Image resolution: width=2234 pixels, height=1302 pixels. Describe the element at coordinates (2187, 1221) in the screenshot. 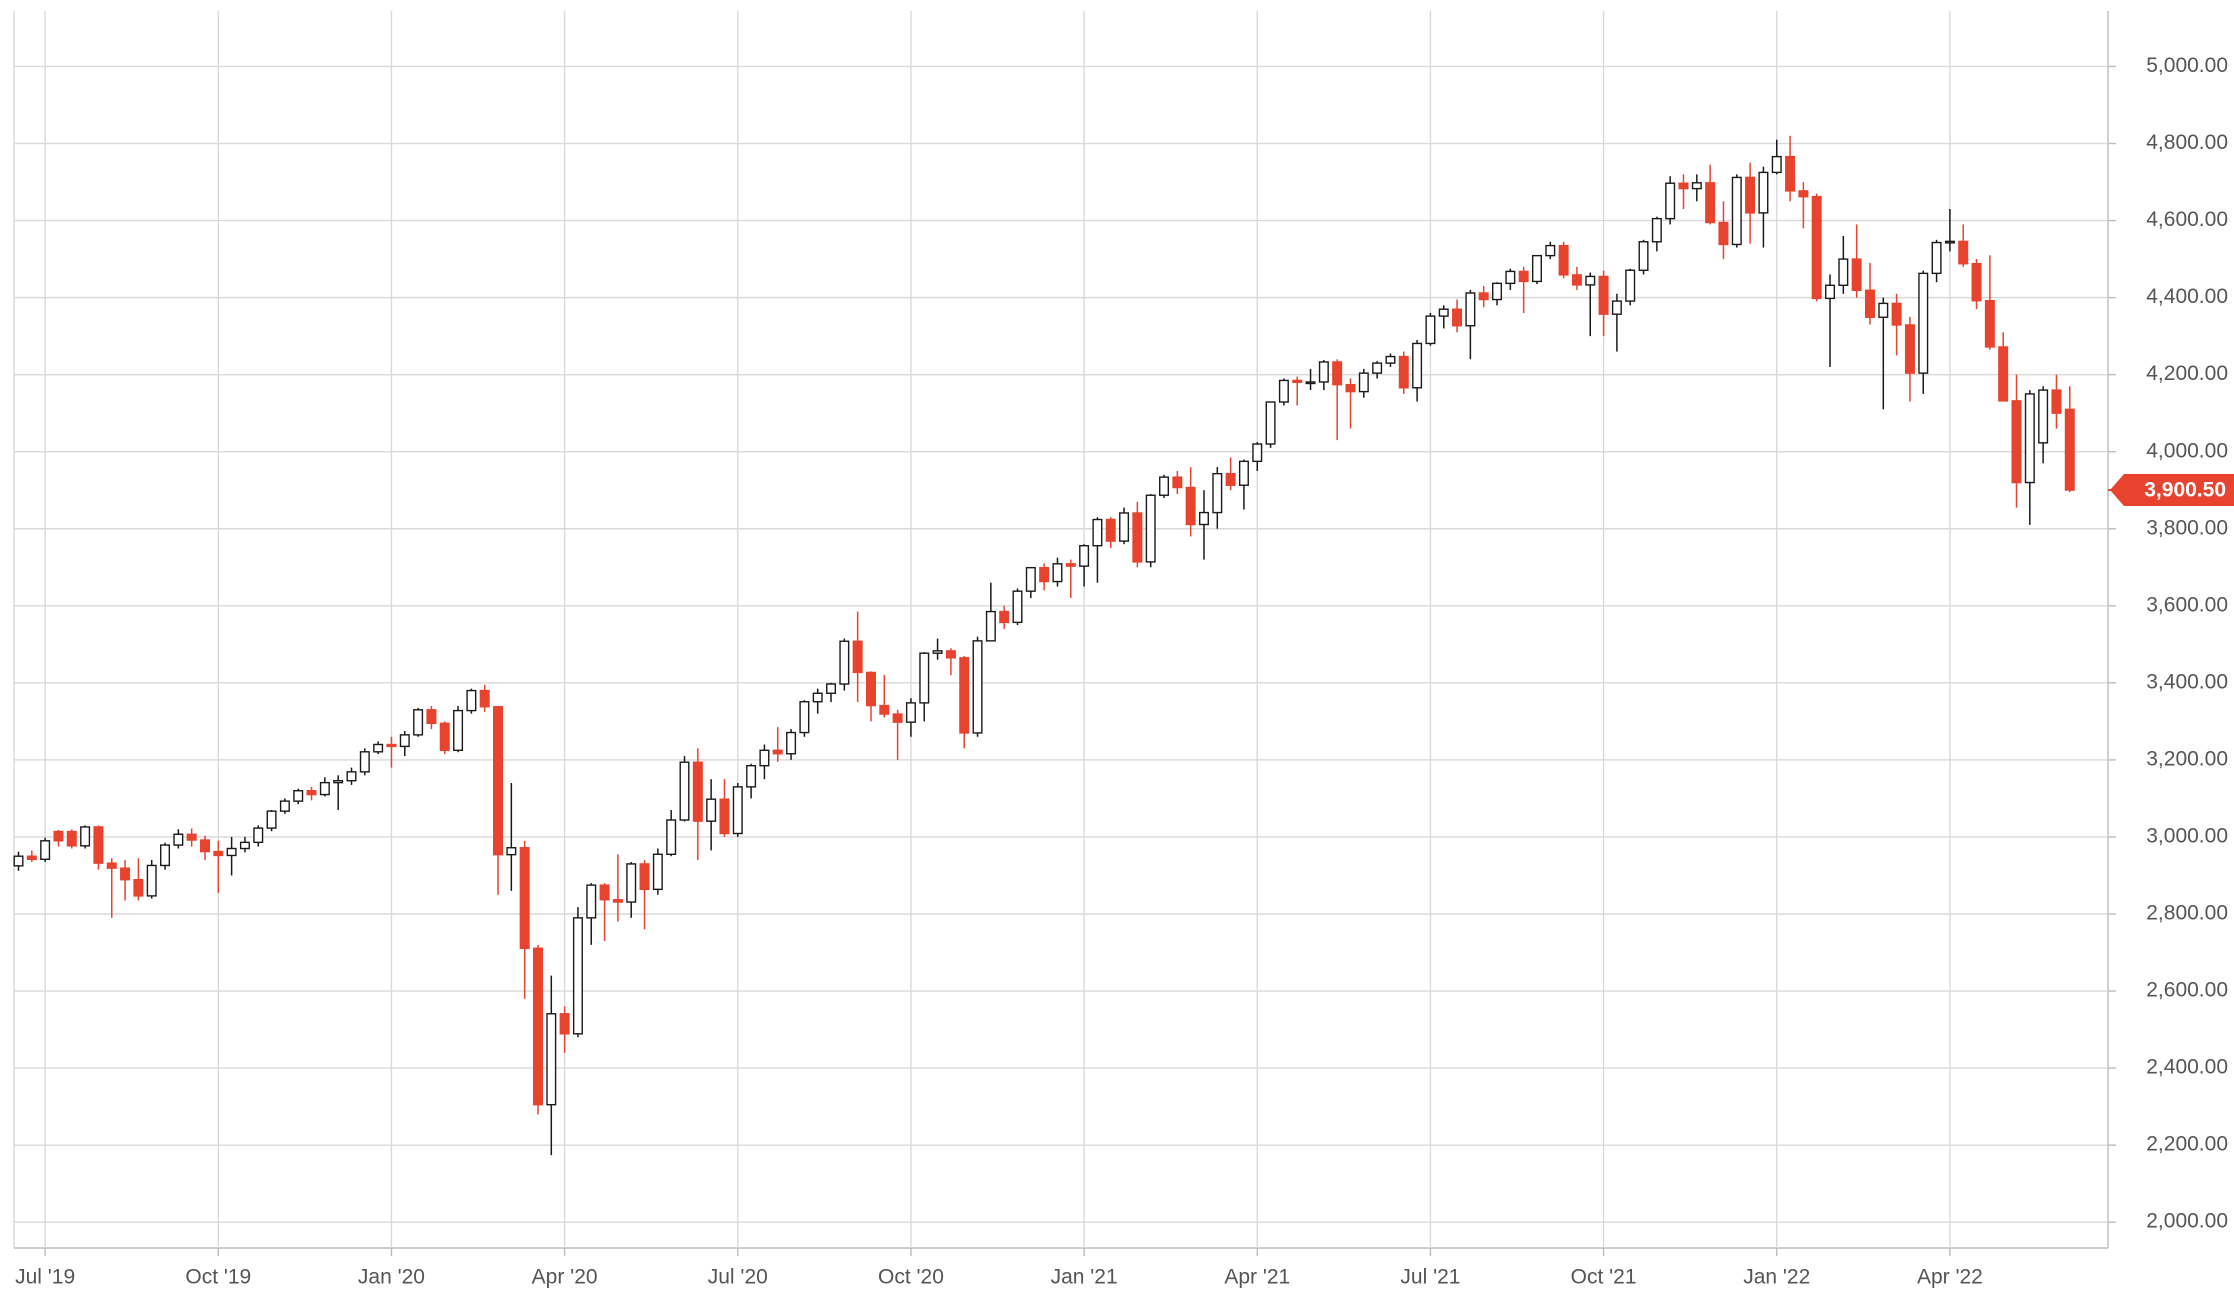

I see `y-tick-label: 2,000.00` at that location.